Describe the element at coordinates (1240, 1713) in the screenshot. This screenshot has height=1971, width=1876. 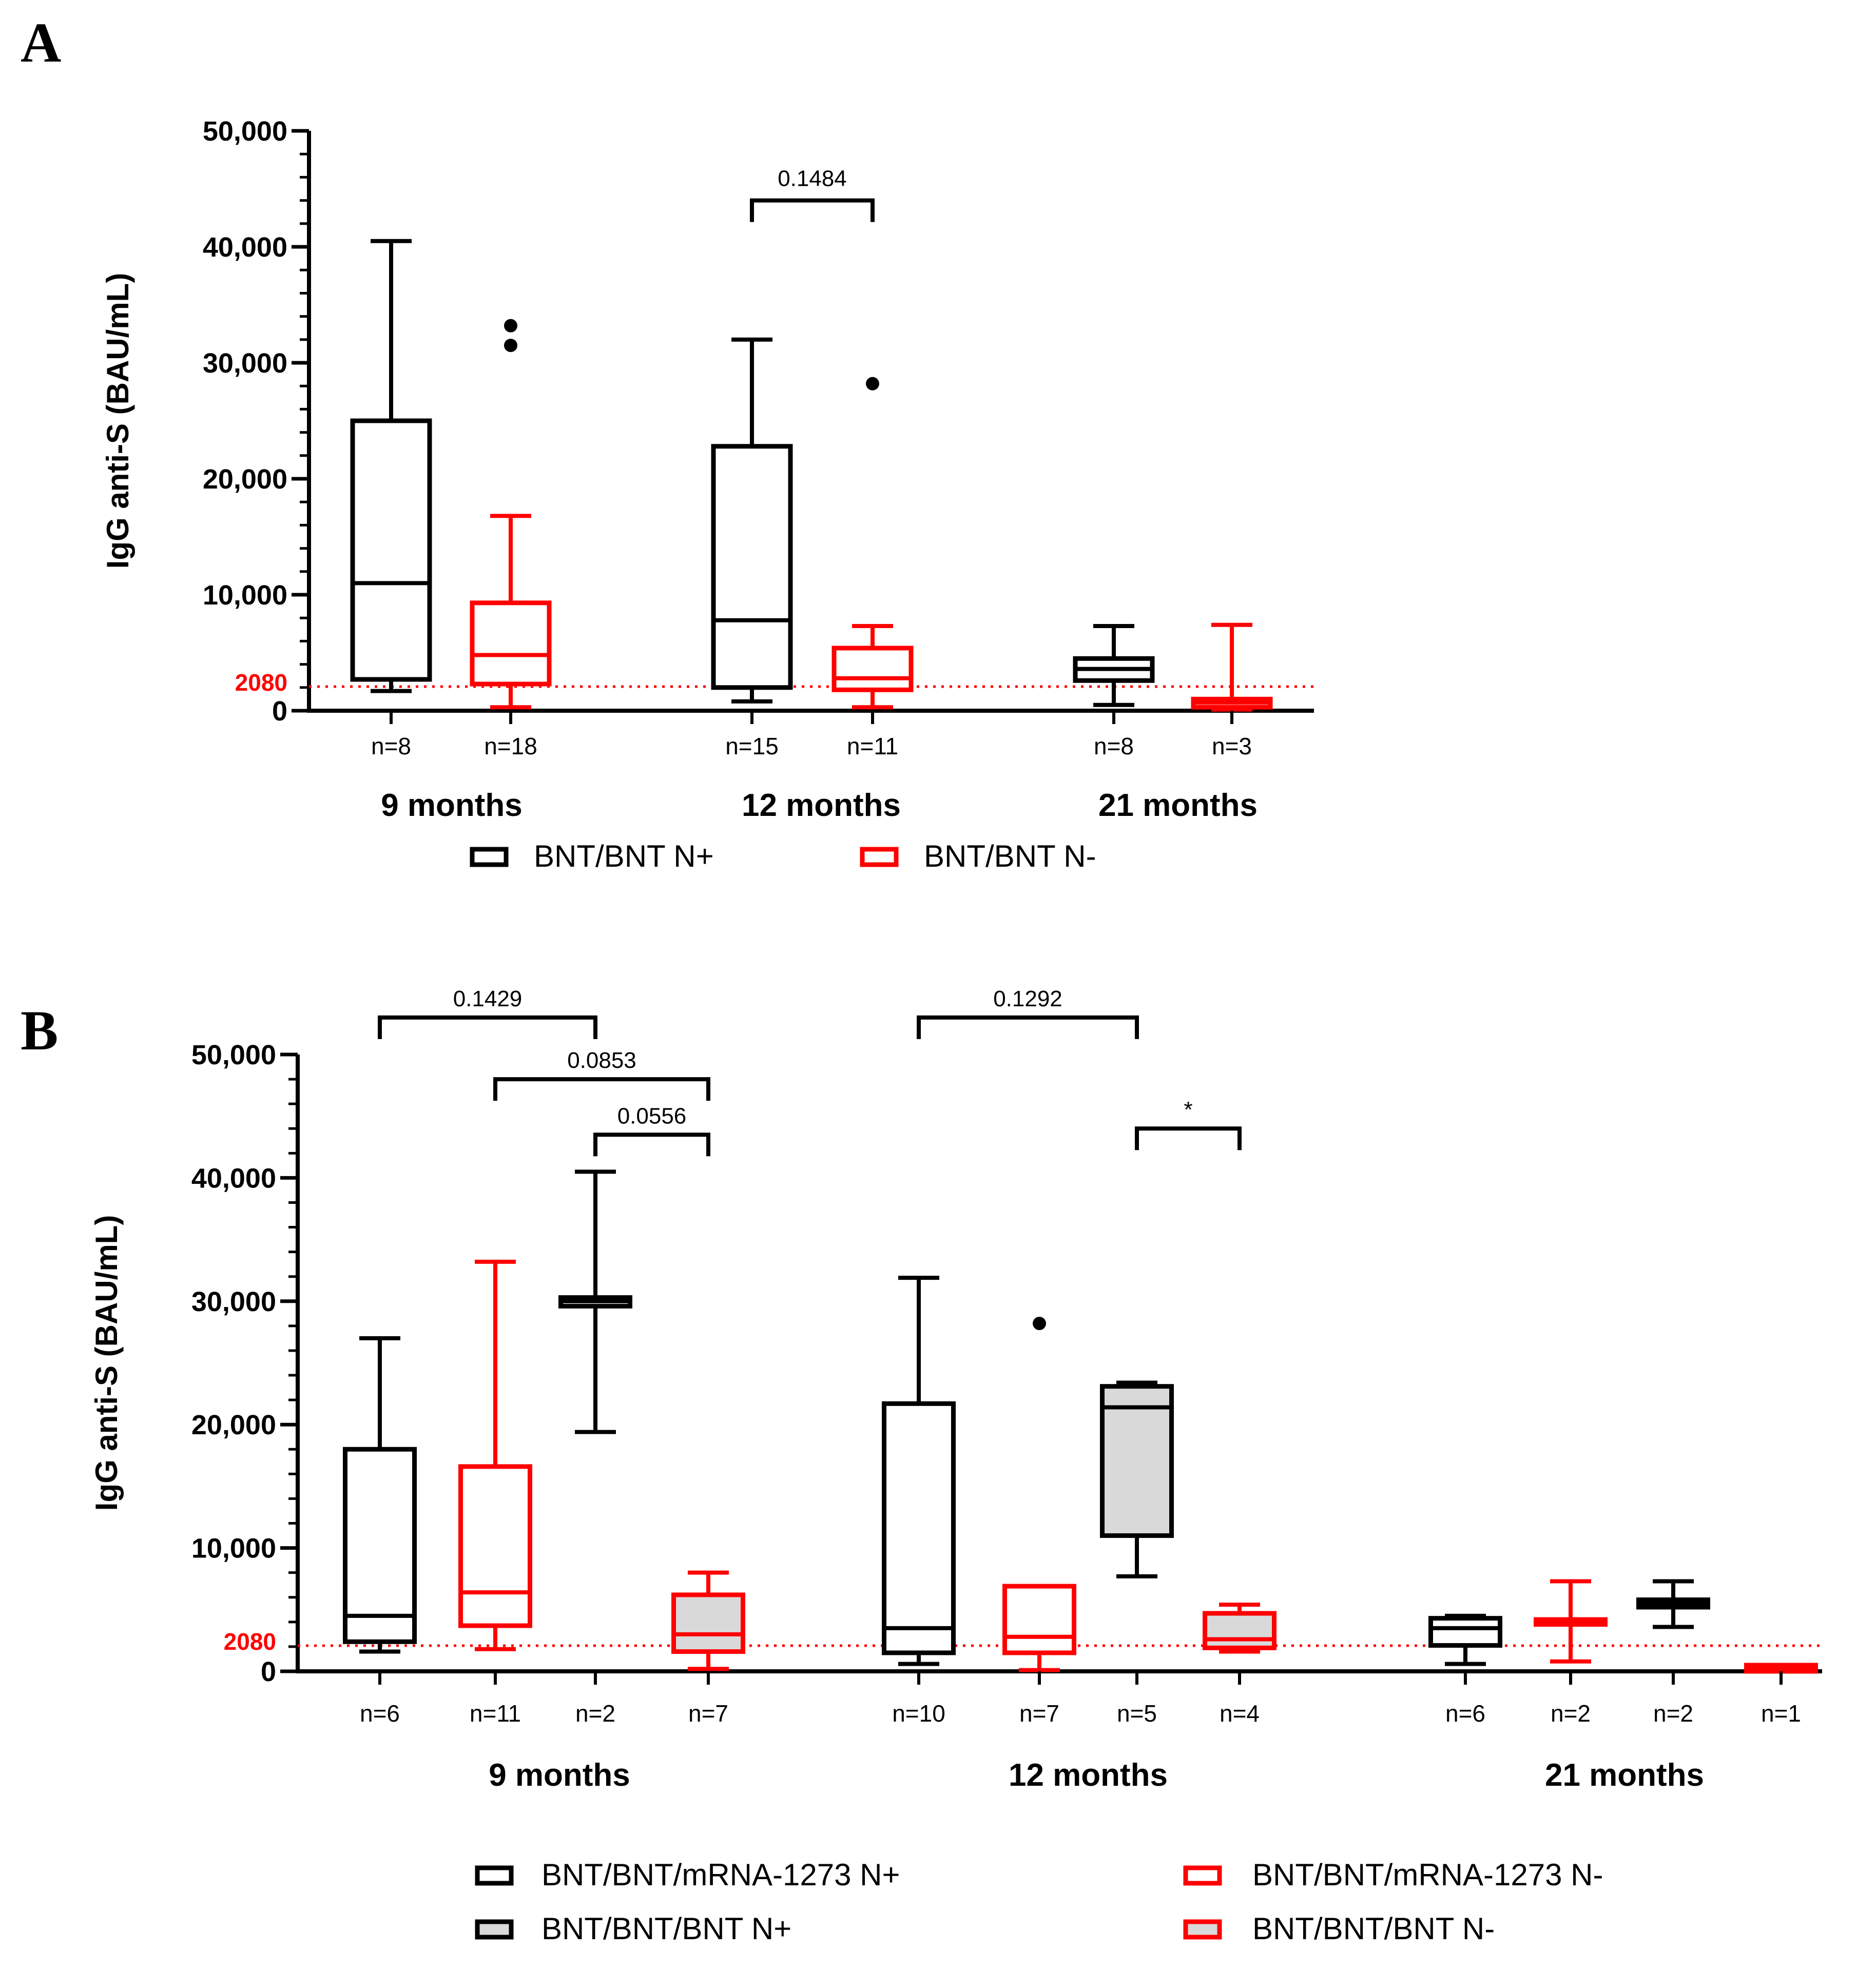
I see `n-count-label: n=4` at that location.